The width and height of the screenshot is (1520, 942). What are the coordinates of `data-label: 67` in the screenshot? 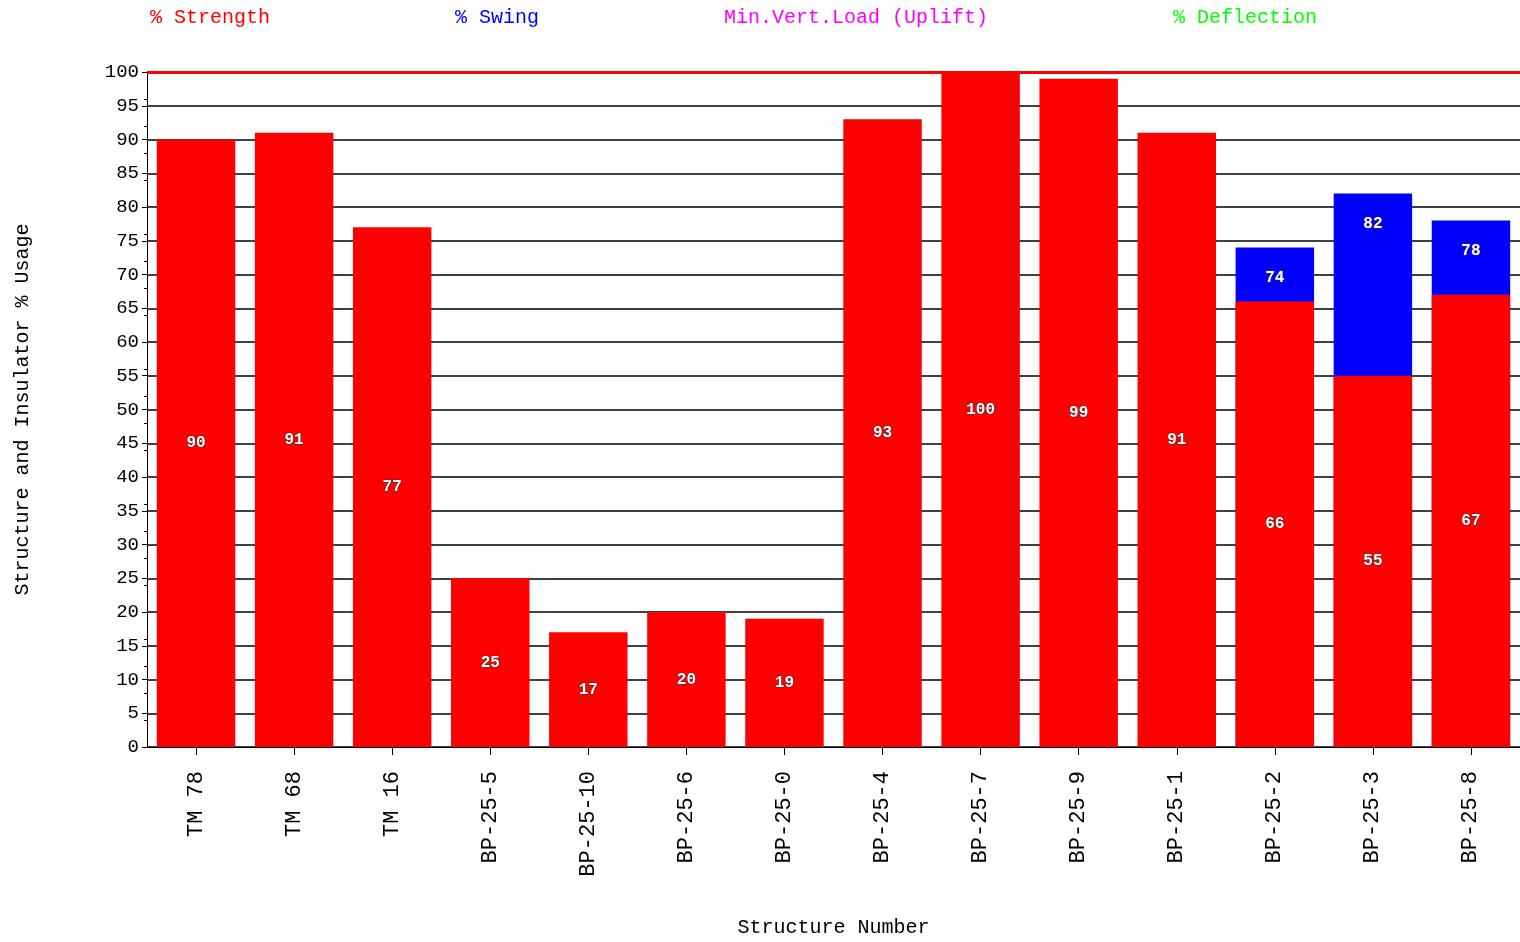 It's located at (1471, 520).